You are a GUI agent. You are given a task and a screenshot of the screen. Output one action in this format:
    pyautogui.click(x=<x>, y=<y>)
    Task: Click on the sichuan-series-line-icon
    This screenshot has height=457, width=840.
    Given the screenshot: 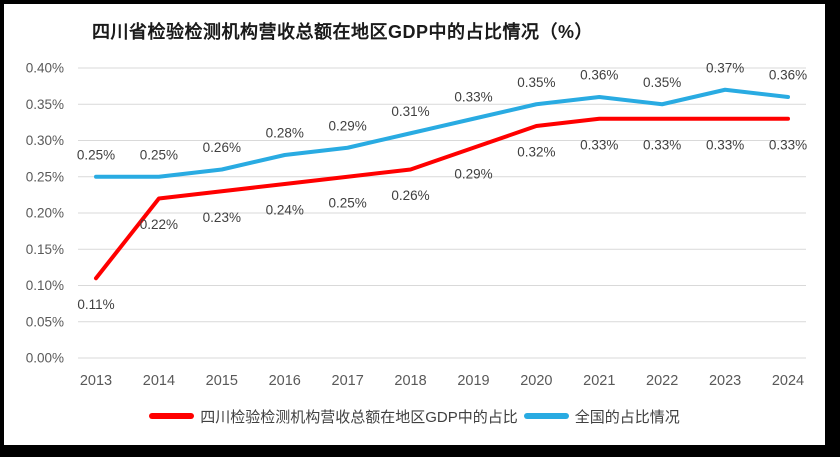 What is the action you would take?
    pyautogui.click(x=172, y=416)
    